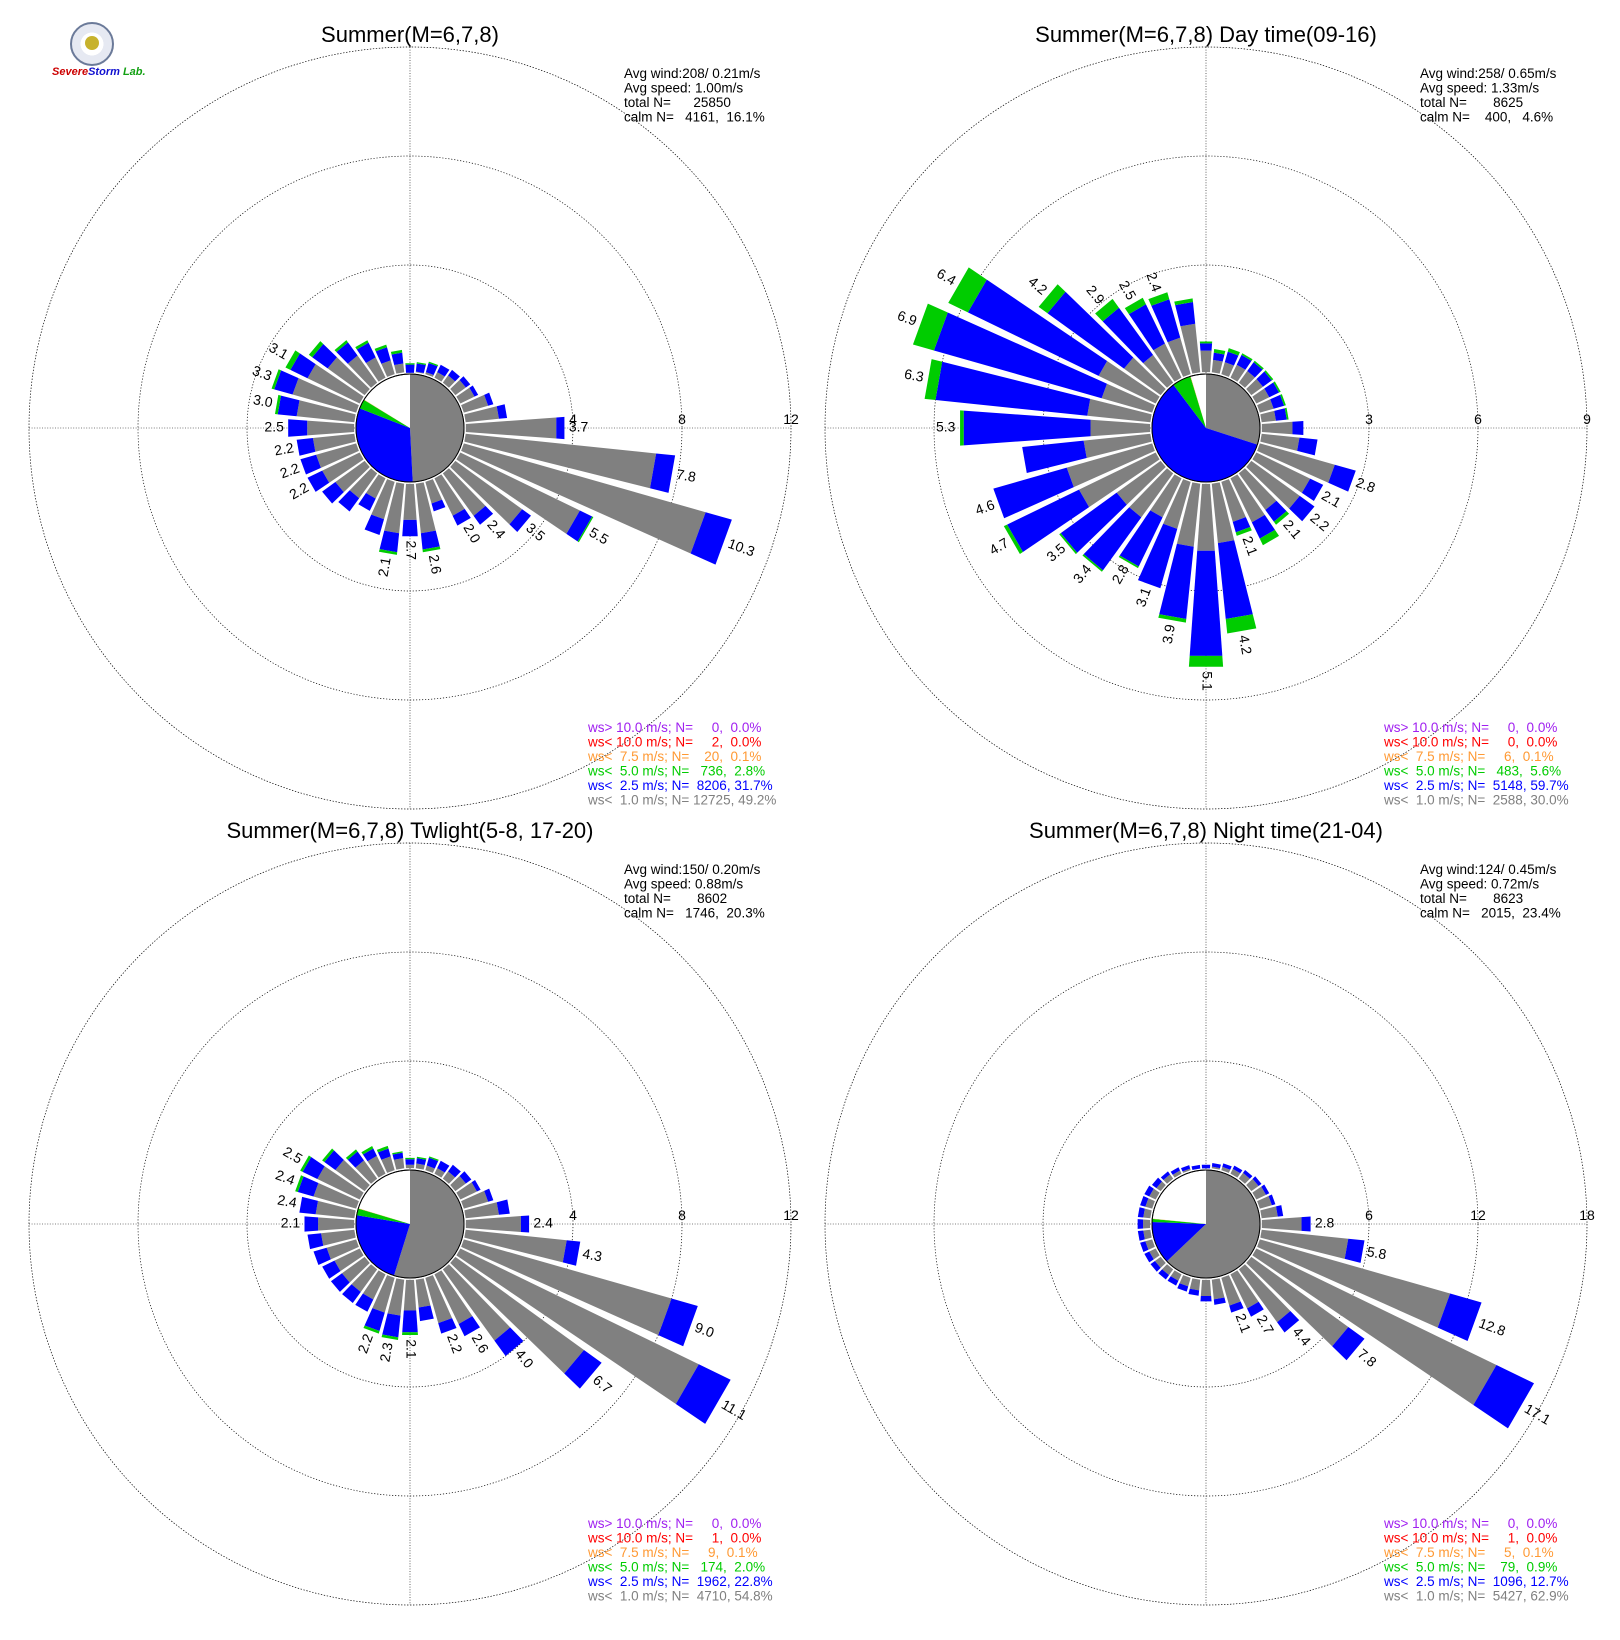 The image size is (1620, 1640). I want to click on legend-entry: ws< 2.5 m/s; N= 8206, 31.7%, so click(680, 785).